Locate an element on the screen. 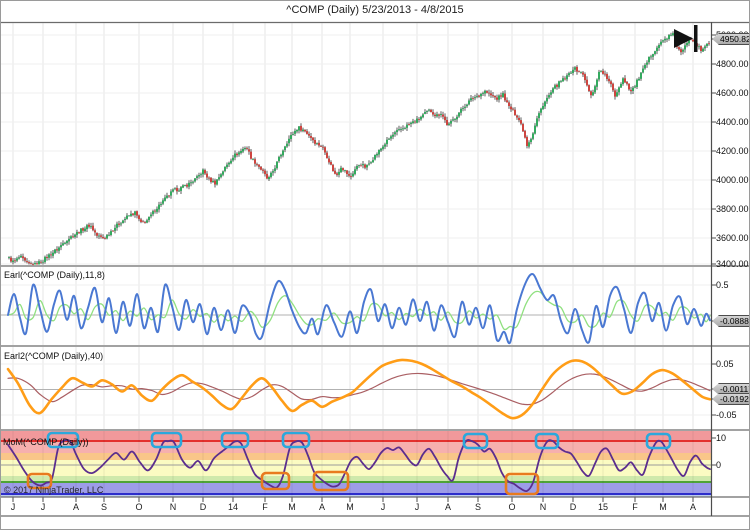 Image resolution: width=750 pixels, height=530 pixels. mom-panel-label: MoM(^COMP (Daily)) is located at coordinates (46, 442).